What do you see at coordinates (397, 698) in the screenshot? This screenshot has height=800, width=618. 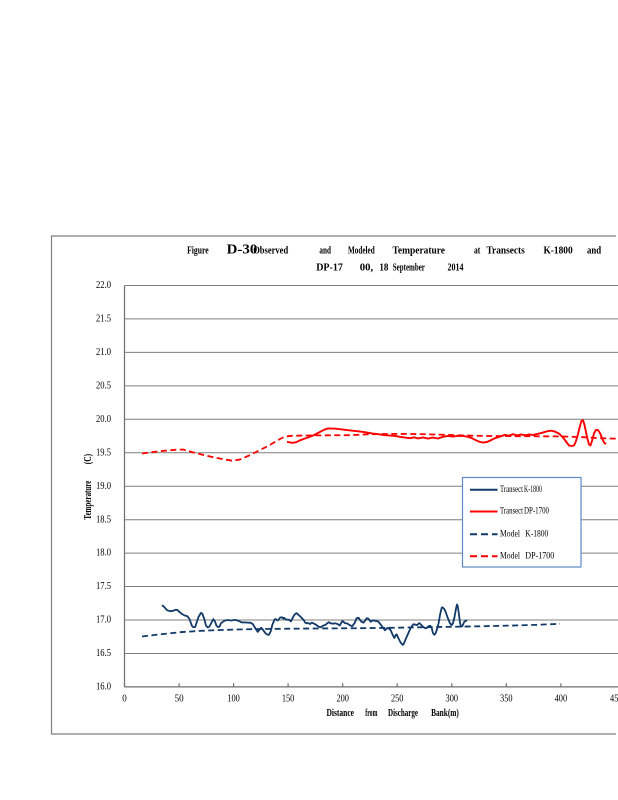 I see `svg-text: 250` at bounding box center [397, 698].